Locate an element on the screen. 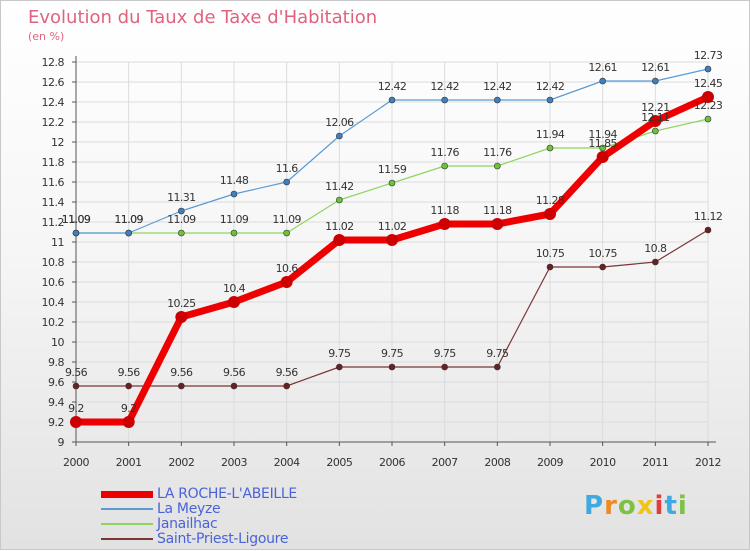  x-tick-label: 2001 is located at coordinates (129, 462).